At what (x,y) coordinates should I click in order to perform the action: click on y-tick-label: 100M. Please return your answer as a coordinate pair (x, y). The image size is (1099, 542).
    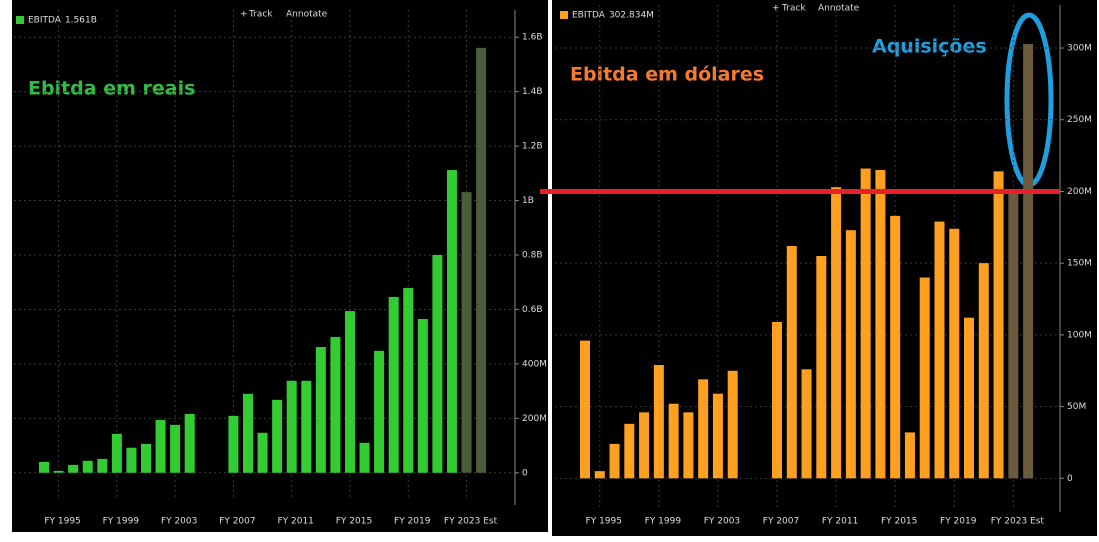
    Looking at the image, I should click on (1079, 335).